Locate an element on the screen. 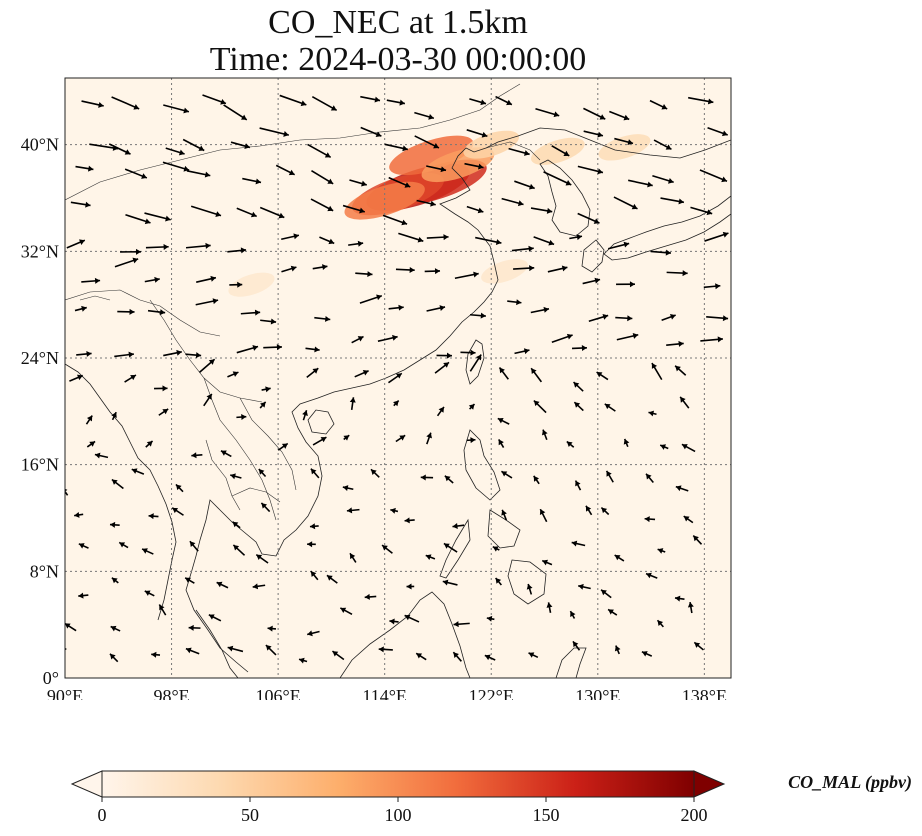  border-indochina is located at coordinates (240, 449).